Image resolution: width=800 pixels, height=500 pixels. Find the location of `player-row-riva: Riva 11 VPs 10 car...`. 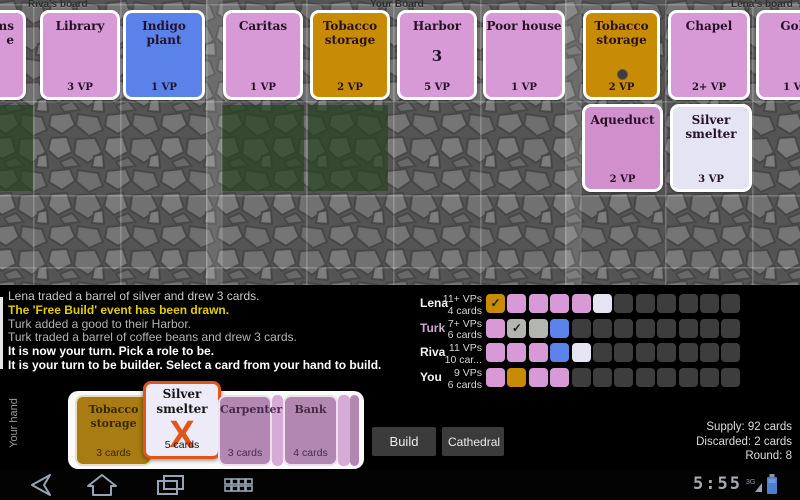

player-row-riva: Riva 11 VPs 10 car... is located at coordinates (583, 354).